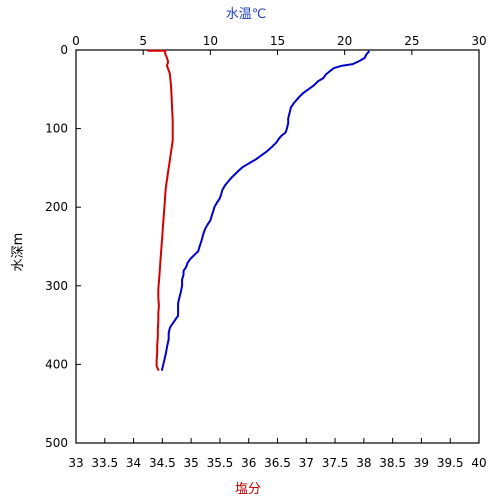 The height and width of the screenshot is (504, 500). What do you see at coordinates (160, 210) in the screenshot?
I see `salinity-series-line` at bounding box center [160, 210].